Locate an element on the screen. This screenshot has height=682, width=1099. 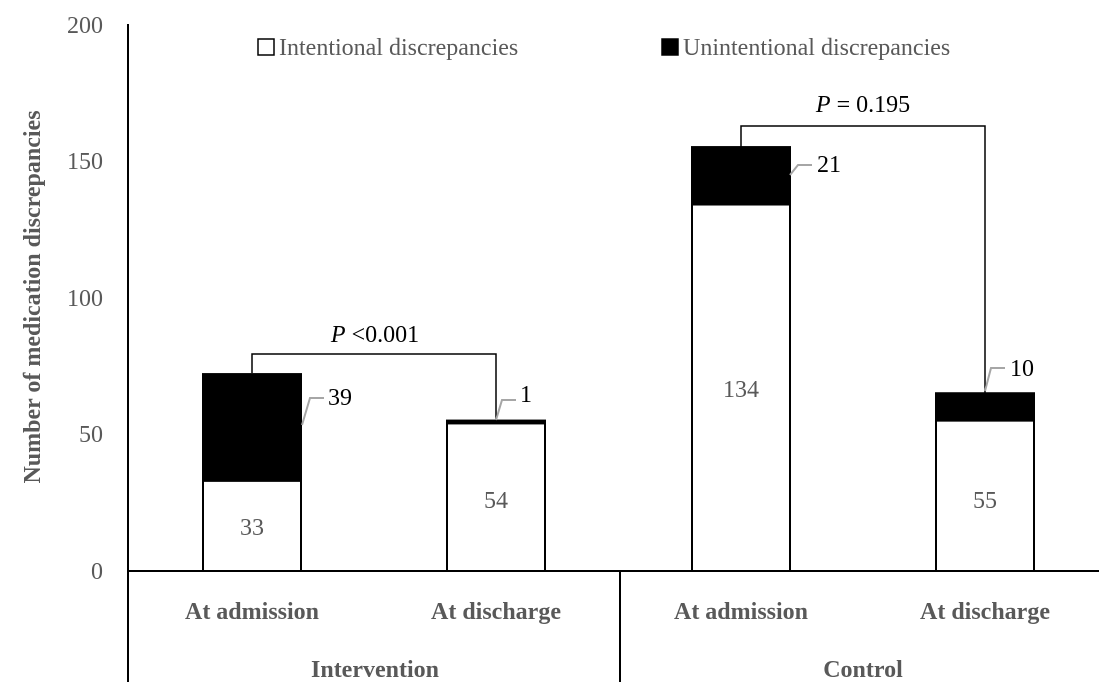
data-label-unintentional: 1 is located at coordinates (526, 395).